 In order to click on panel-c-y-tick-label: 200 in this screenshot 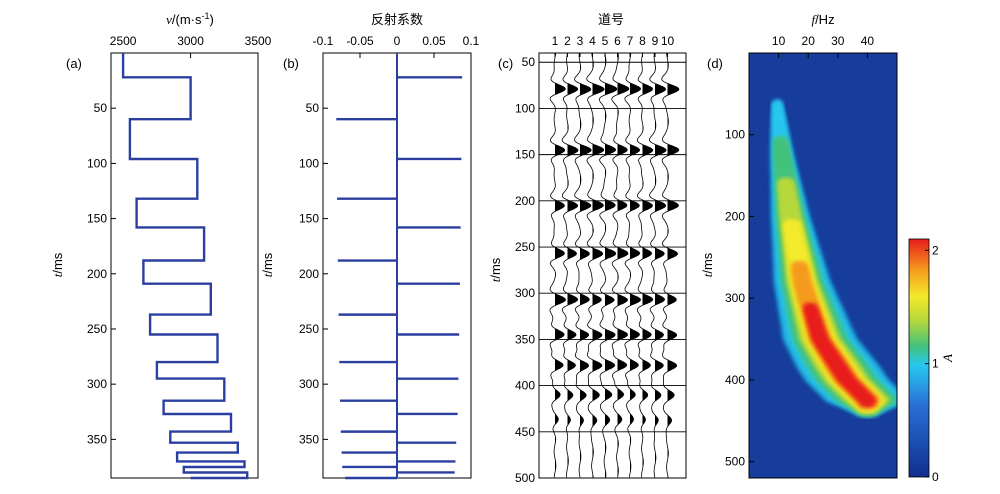, I will do `click(525, 201)`.